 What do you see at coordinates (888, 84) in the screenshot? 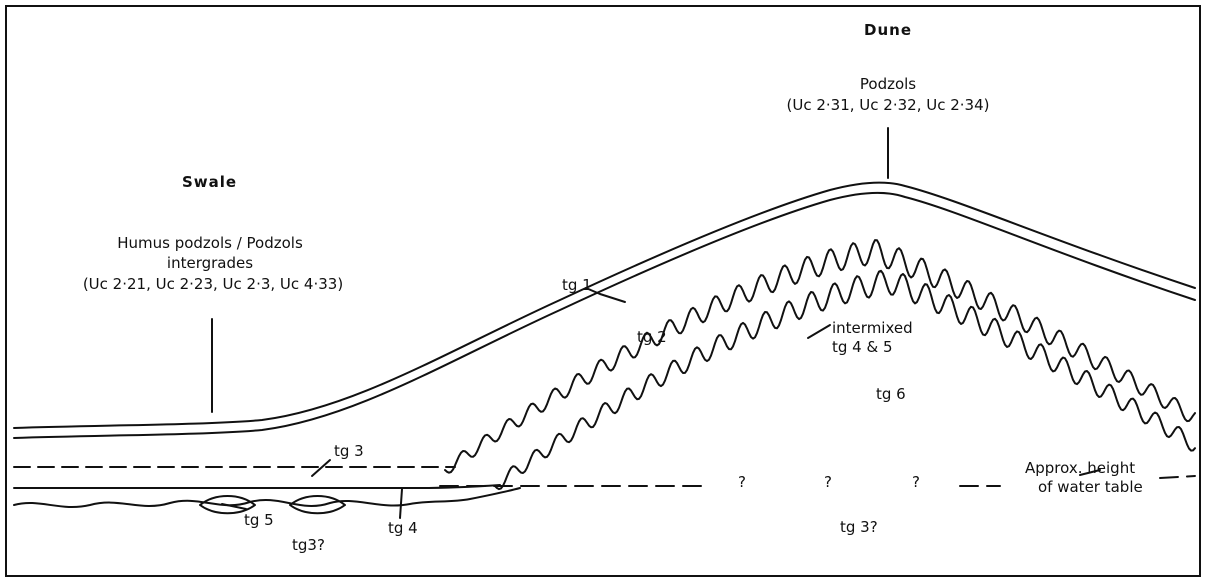
I see `dune-soil-name: Podzols` at bounding box center [888, 84].